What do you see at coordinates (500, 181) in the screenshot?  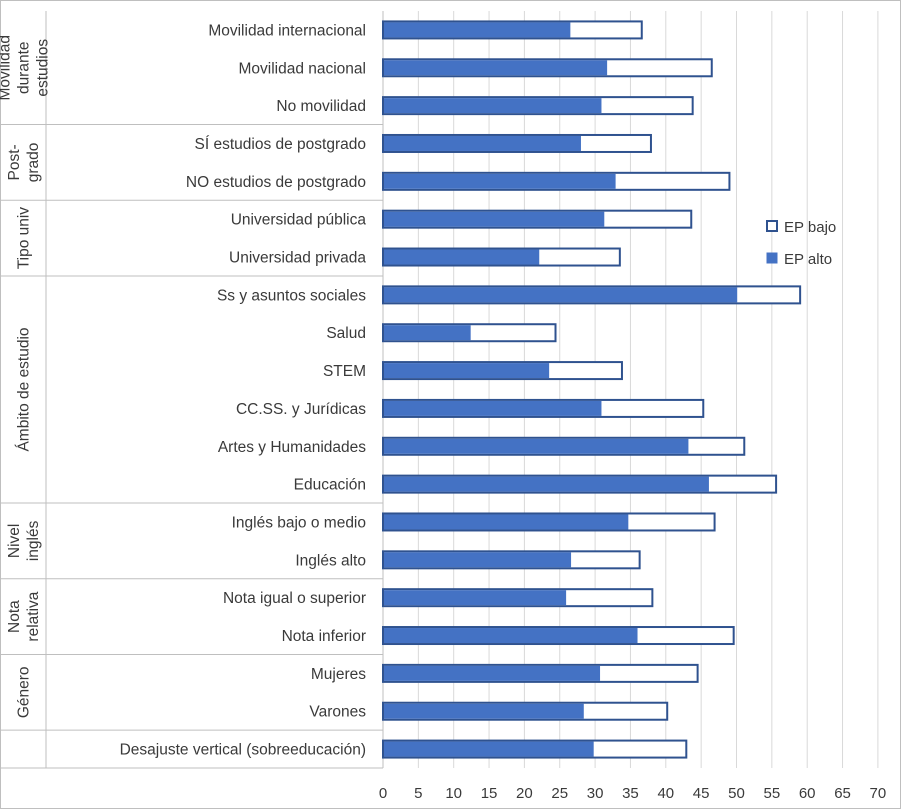 I see `bar-ep-alto-no-estudios-de-postgrado` at bounding box center [500, 181].